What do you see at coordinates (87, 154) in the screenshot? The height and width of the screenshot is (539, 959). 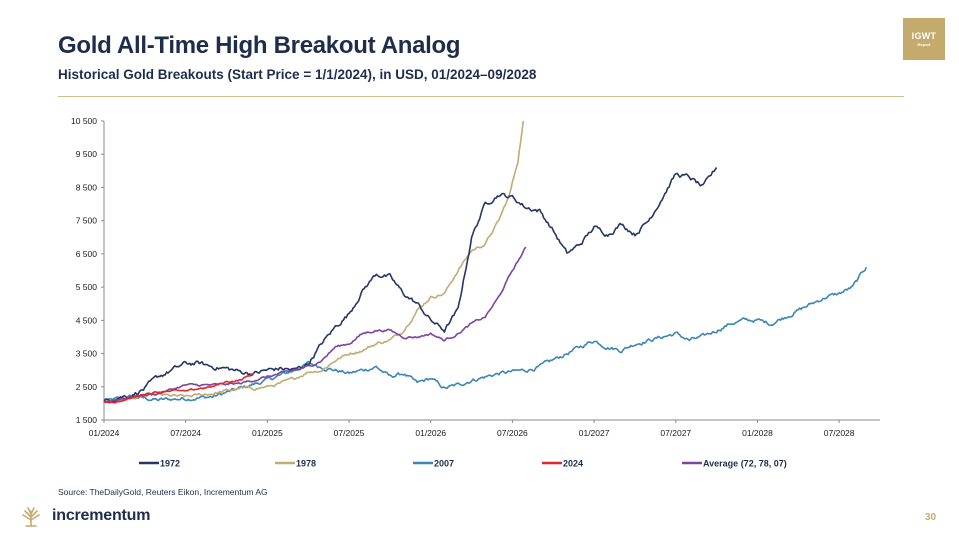 I see `y-tick-label: 9 500` at bounding box center [87, 154].